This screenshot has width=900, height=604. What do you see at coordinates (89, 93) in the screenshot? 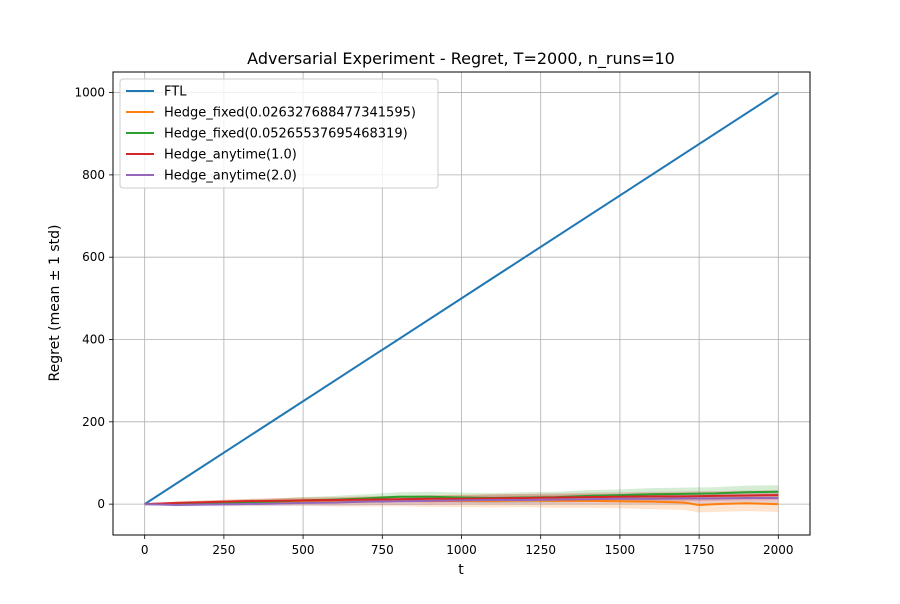
I see `y-tick-label: 1000` at bounding box center [89, 93].